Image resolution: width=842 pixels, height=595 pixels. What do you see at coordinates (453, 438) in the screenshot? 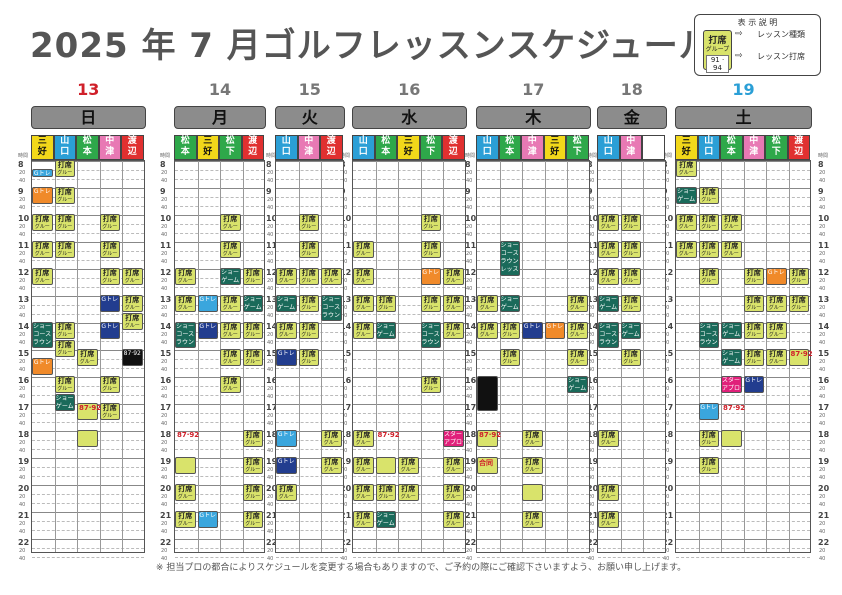
I see `lesson-block: スタート アプローチ` at bounding box center [453, 438].